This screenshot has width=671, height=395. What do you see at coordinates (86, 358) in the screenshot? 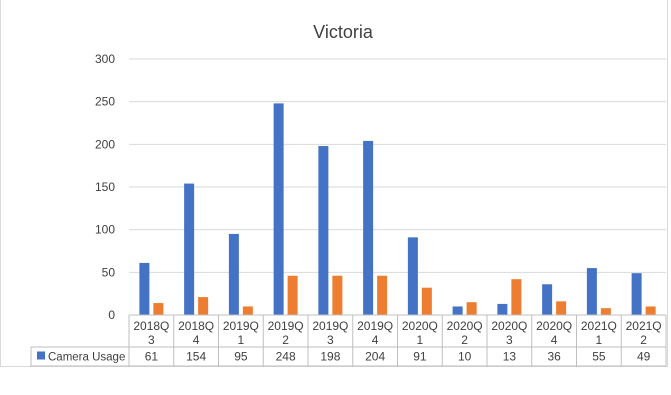
I see `series-label: Camera Usage` at bounding box center [86, 358].